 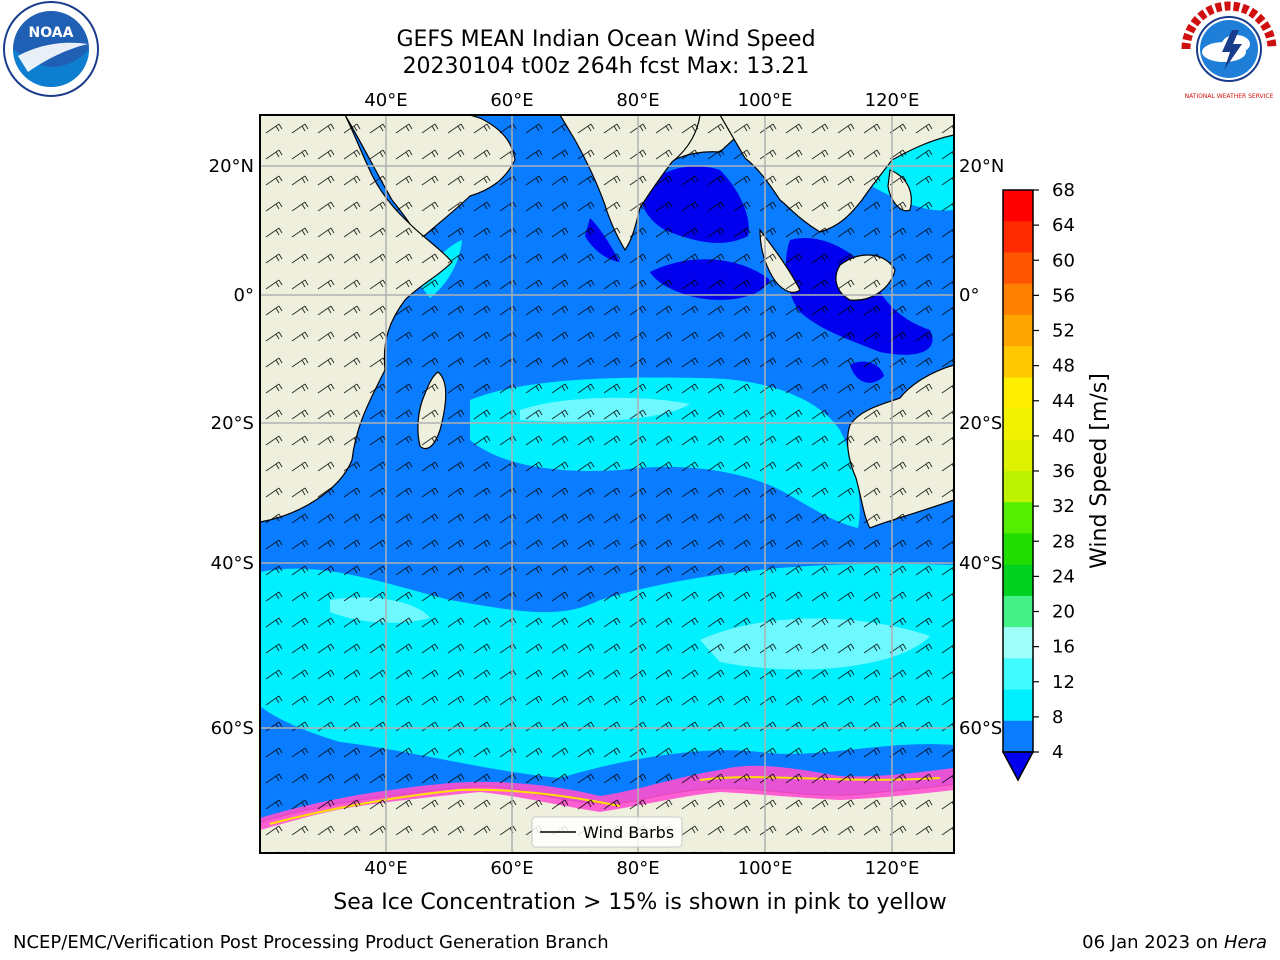 I want to click on lon-tick-top: 80°E, so click(x=637, y=100).